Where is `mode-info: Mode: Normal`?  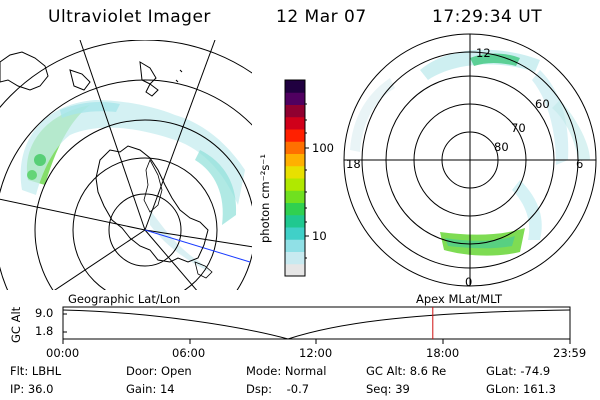
mode-info: Mode: Normal is located at coordinates (286, 371).